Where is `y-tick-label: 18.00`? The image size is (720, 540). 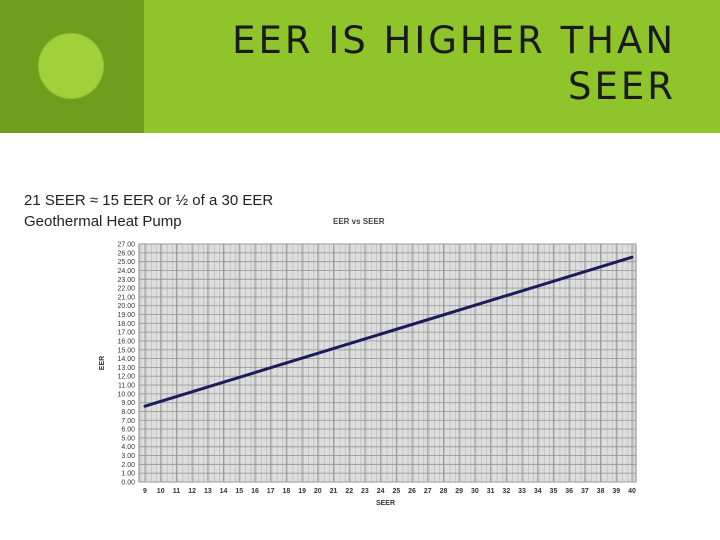
y-tick-label: 18.00 is located at coordinates (126, 324).